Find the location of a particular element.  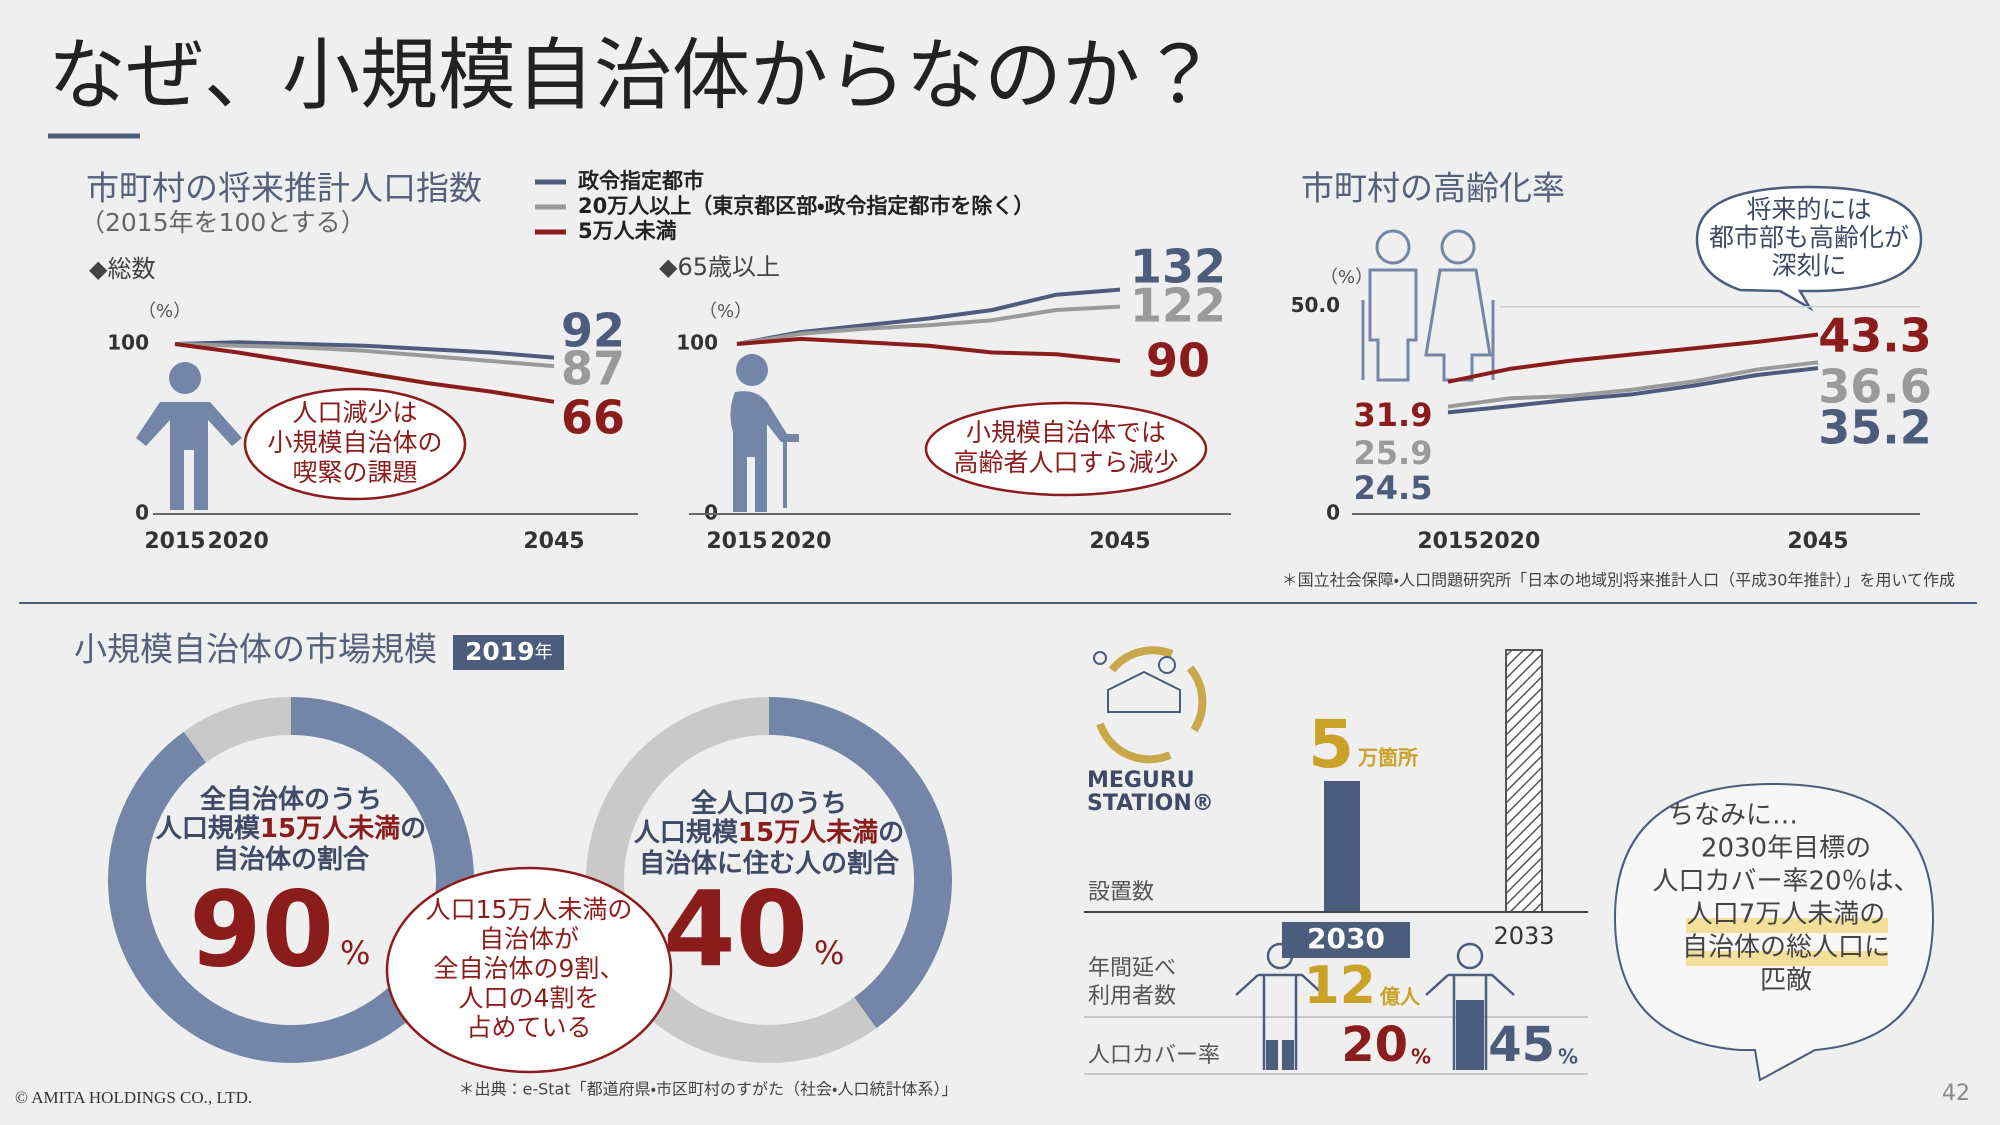

source-note: ＊出典：e-Stat「都道府県・市区町村のすがた（社会・人口統計体系）」 is located at coordinates (707, 1089).